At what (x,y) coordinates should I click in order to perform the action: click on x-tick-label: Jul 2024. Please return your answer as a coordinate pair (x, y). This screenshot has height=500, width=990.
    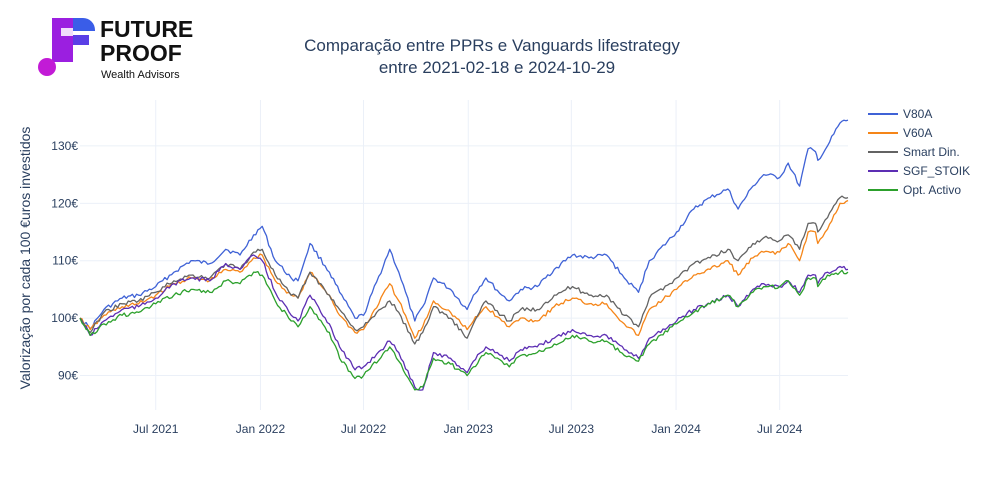
    Looking at the image, I should click on (780, 429).